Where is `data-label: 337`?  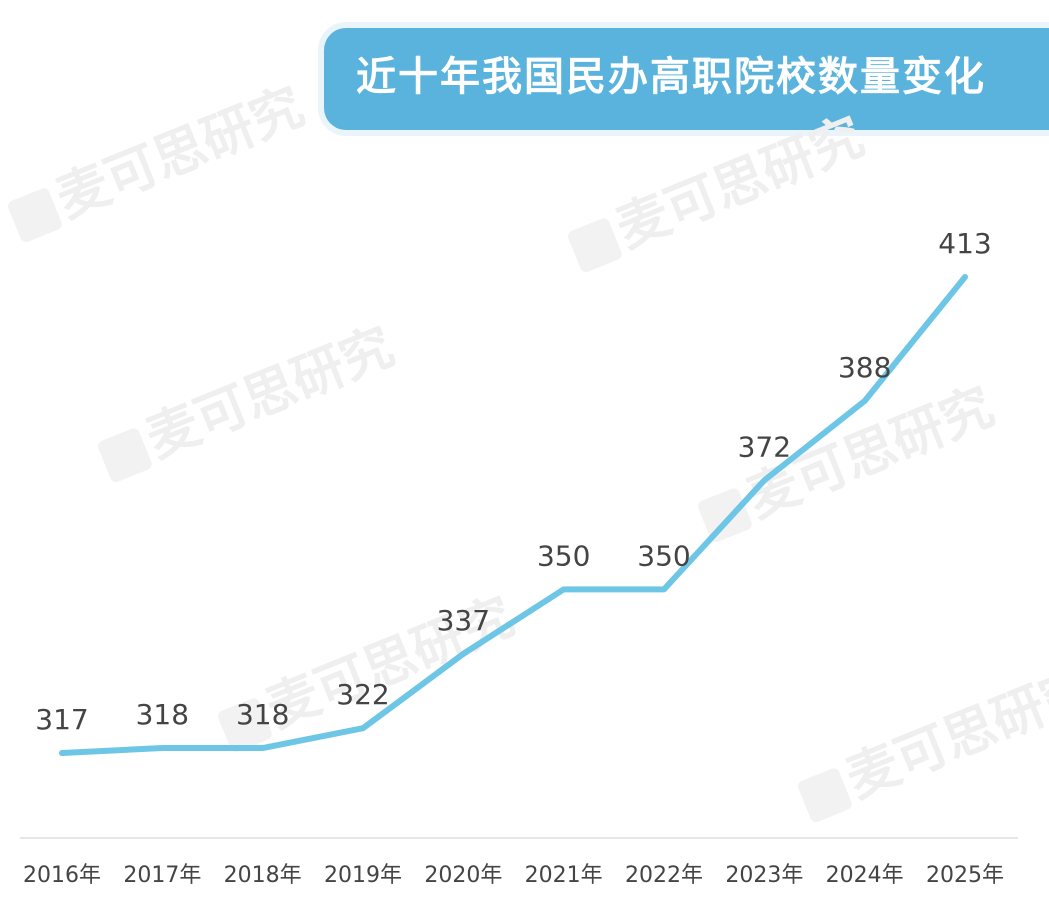 data-label: 337 is located at coordinates (463, 620).